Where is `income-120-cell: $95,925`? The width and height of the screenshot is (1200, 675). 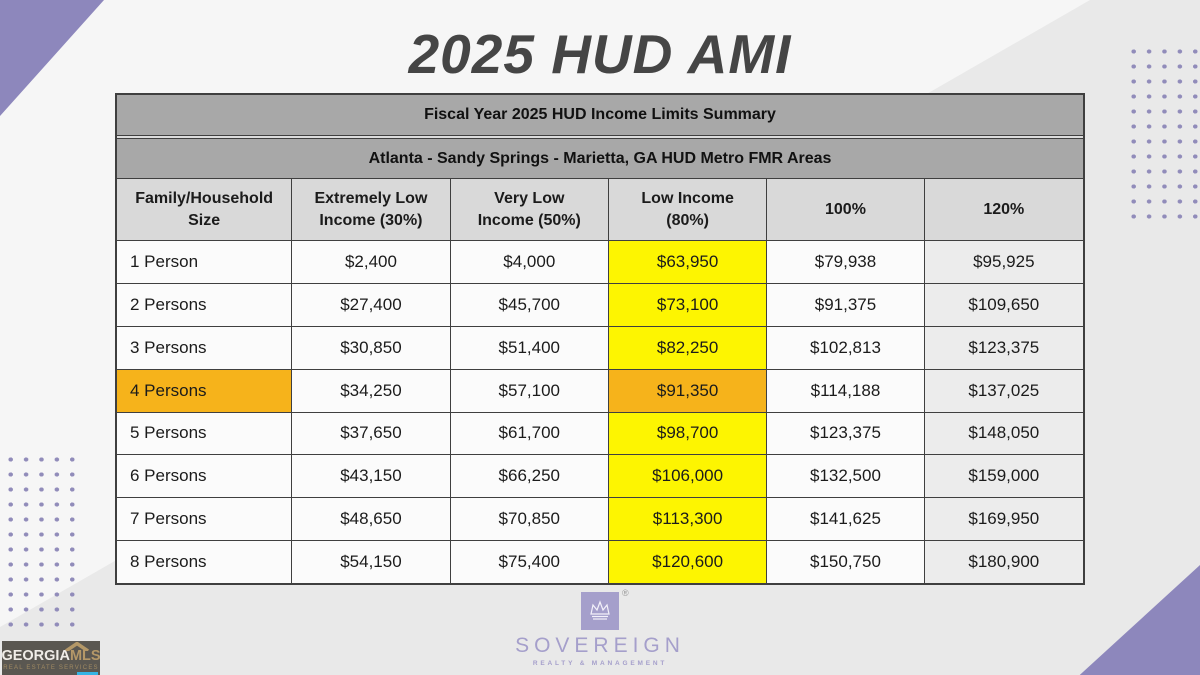 income-120-cell: $95,925 is located at coordinates (1003, 262).